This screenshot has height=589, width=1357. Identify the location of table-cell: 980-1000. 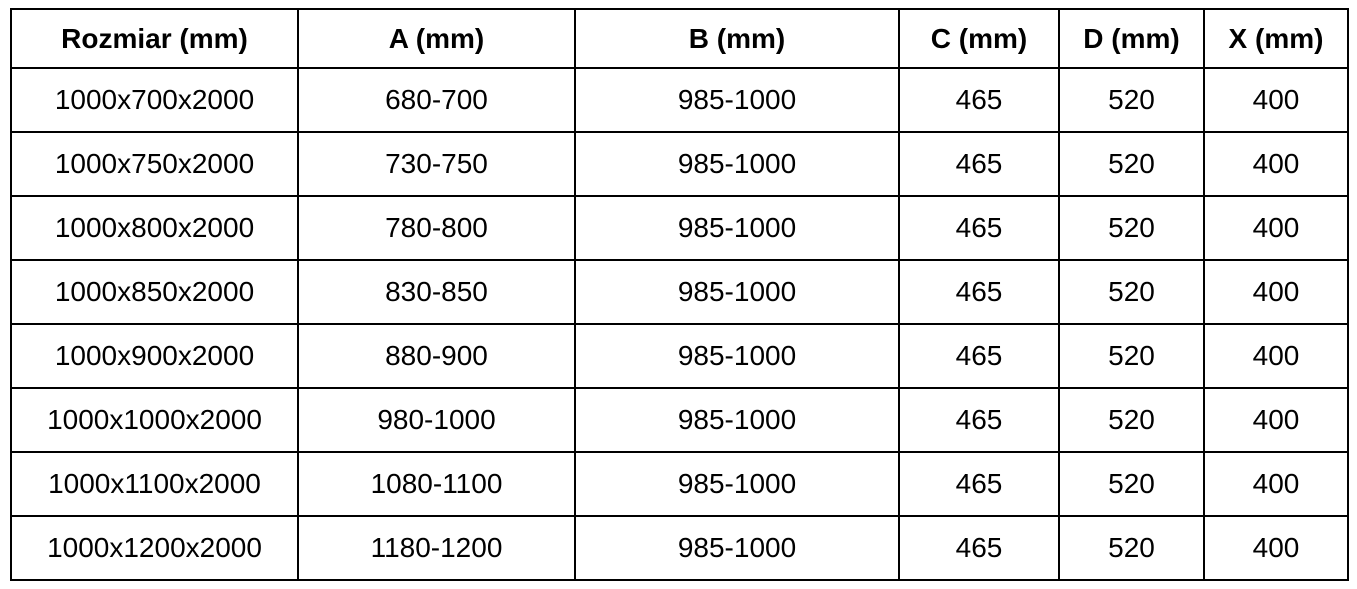
(436, 420).